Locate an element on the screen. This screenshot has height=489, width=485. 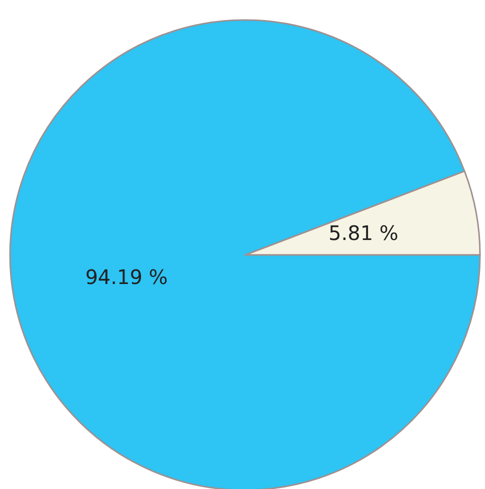
data-label: 5.81 % is located at coordinates (363, 233).